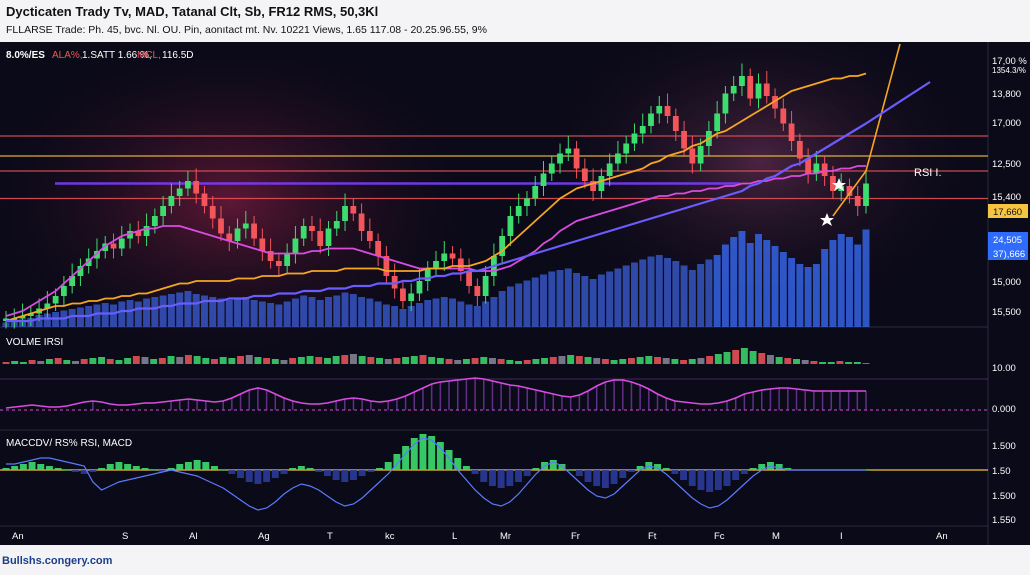 This screenshot has width=1030, height=575. I want to click on x-tick-3: Ag, so click(264, 536).